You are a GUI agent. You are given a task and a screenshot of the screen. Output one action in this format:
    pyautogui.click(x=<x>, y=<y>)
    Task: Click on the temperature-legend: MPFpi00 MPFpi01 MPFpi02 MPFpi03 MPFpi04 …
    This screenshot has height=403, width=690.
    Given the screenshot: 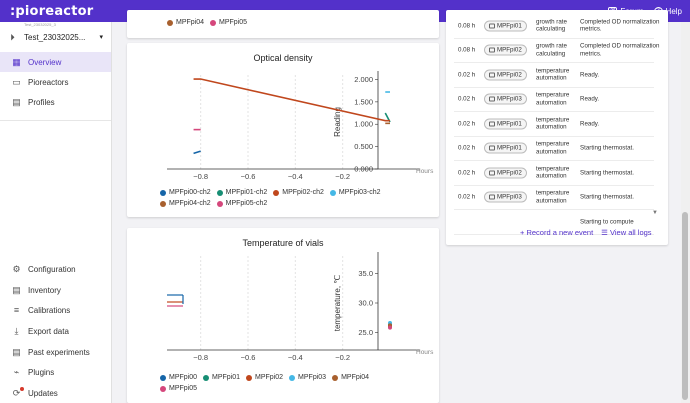 What is the action you would take?
    pyautogui.click(x=270, y=383)
    